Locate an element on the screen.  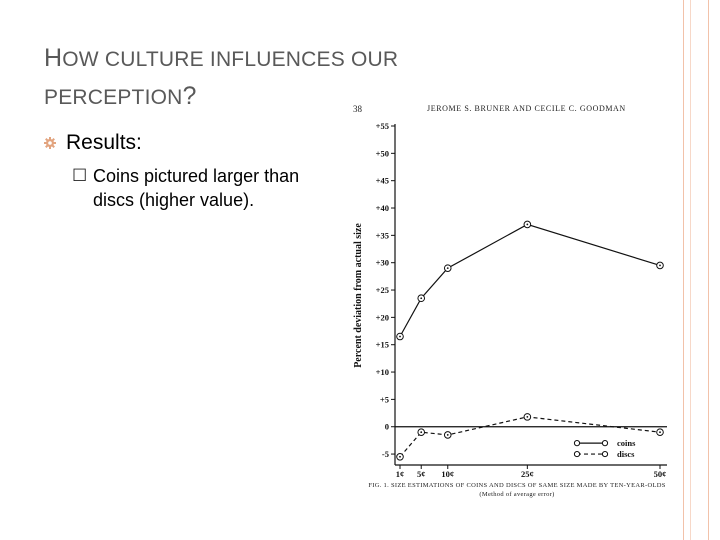
y-tick-label: +35 is located at coordinates (382, 235).